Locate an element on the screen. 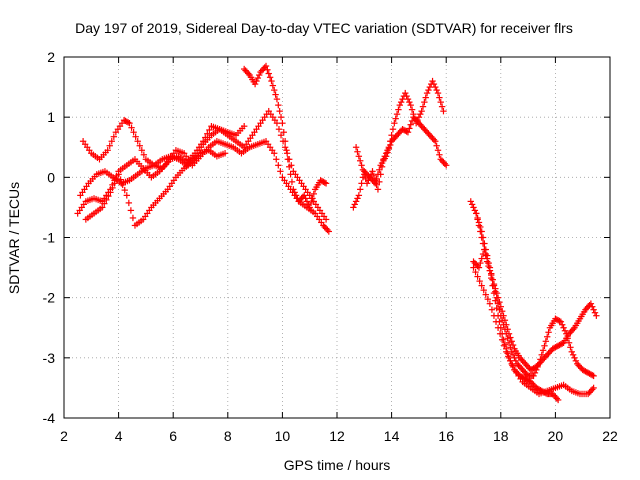 This screenshot has width=640, height=480. x-tick-label: 18 is located at coordinates (501, 436).